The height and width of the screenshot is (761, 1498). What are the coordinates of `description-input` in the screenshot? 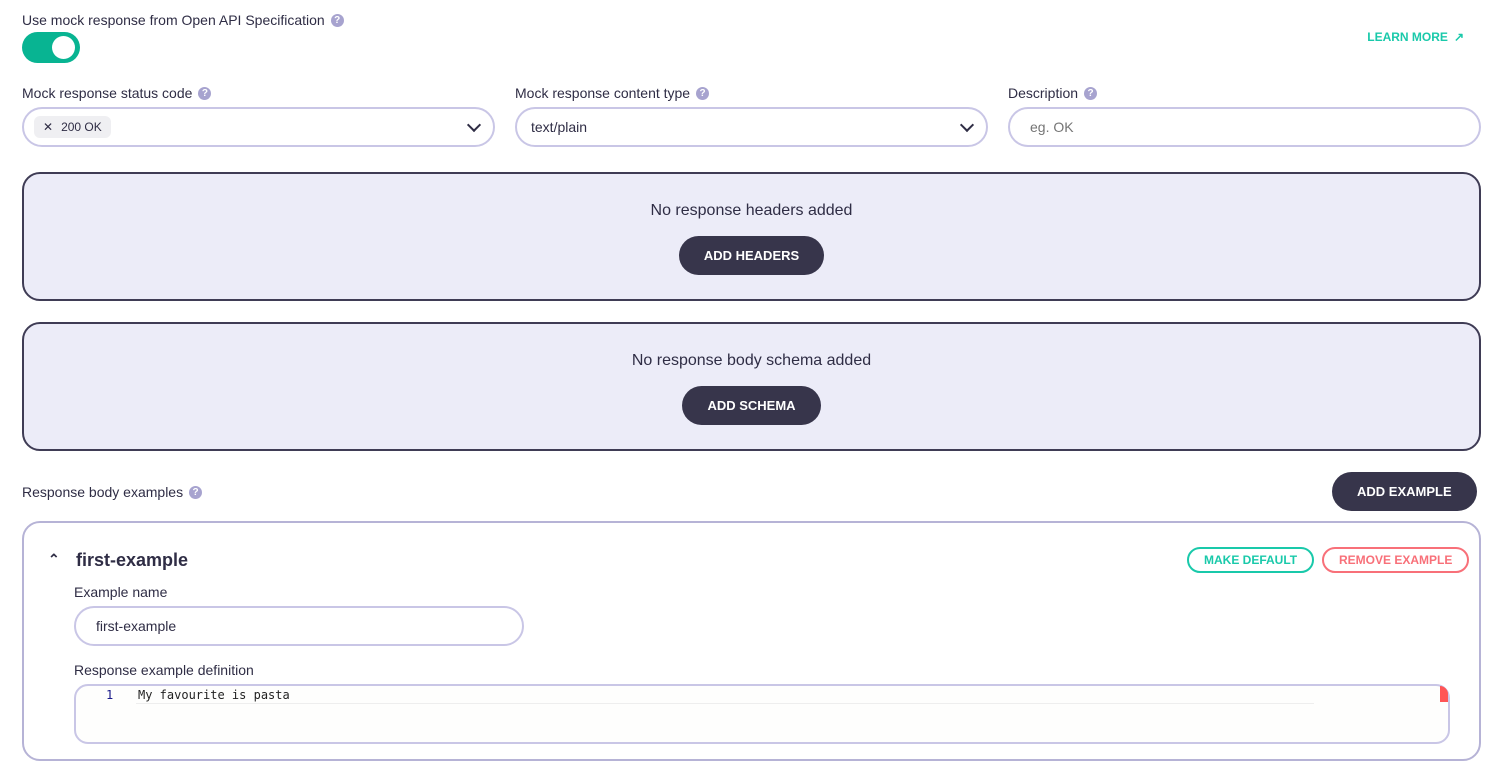 It's located at (1244, 127).